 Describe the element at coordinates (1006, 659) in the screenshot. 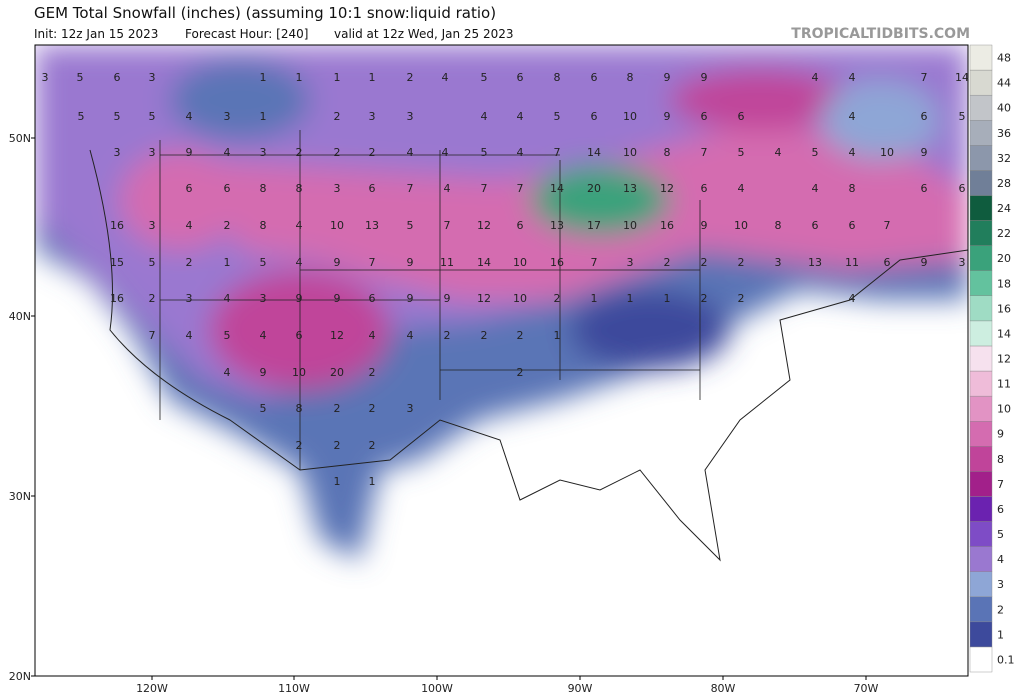

I see `colorbar-label: 0.1` at that location.